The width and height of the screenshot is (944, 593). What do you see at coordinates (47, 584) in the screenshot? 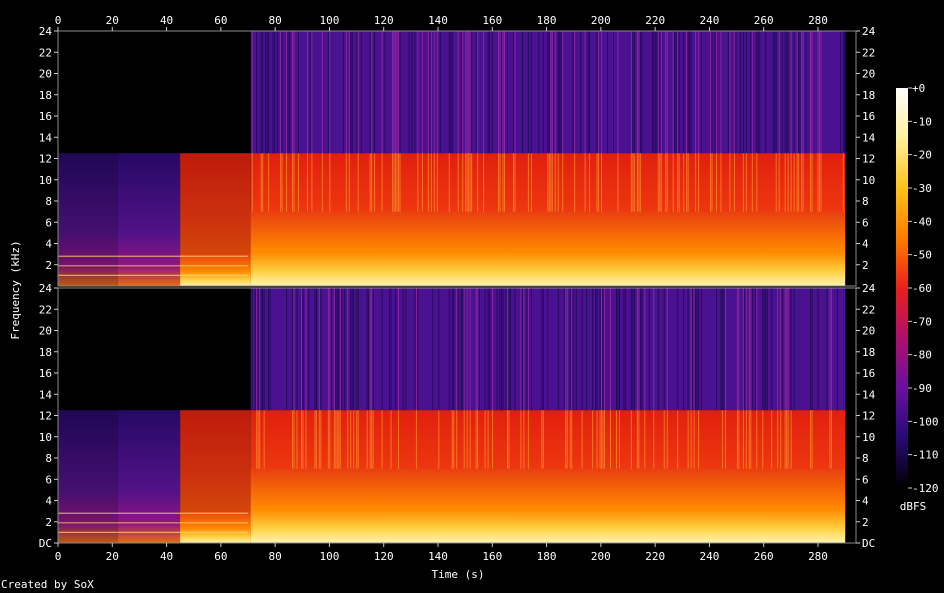
I see `credit-text: Created by SoX` at bounding box center [47, 584].